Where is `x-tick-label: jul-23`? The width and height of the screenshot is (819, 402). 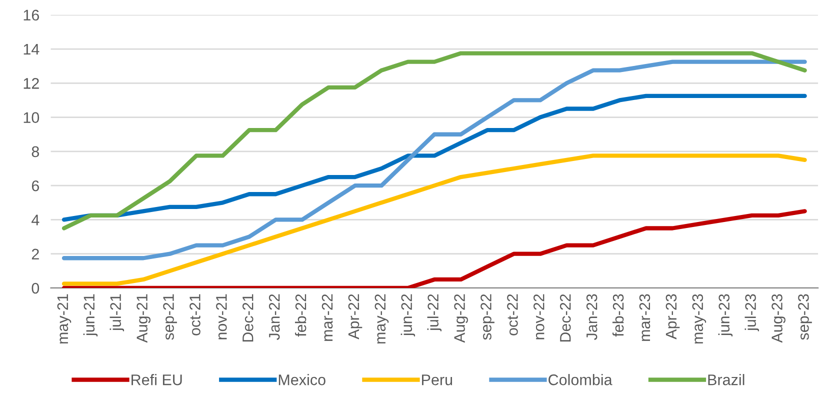
x-tick-label: jul-23 is located at coordinates (751, 313).